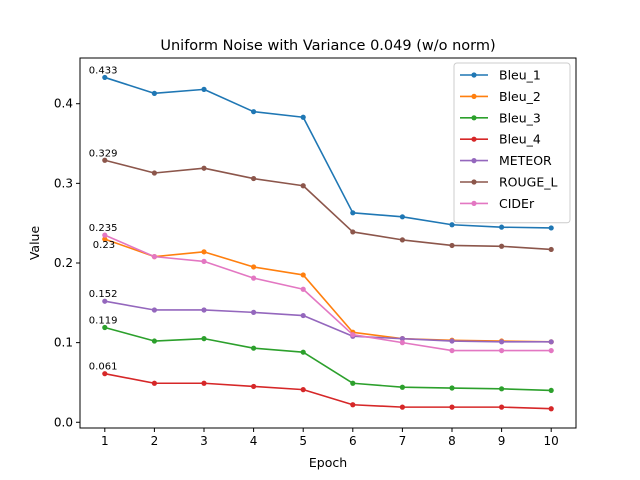  What do you see at coordinates (63, 263) in the screenshot?
I see `y-tick-label: 0.2` at bounding box center [63, 263].